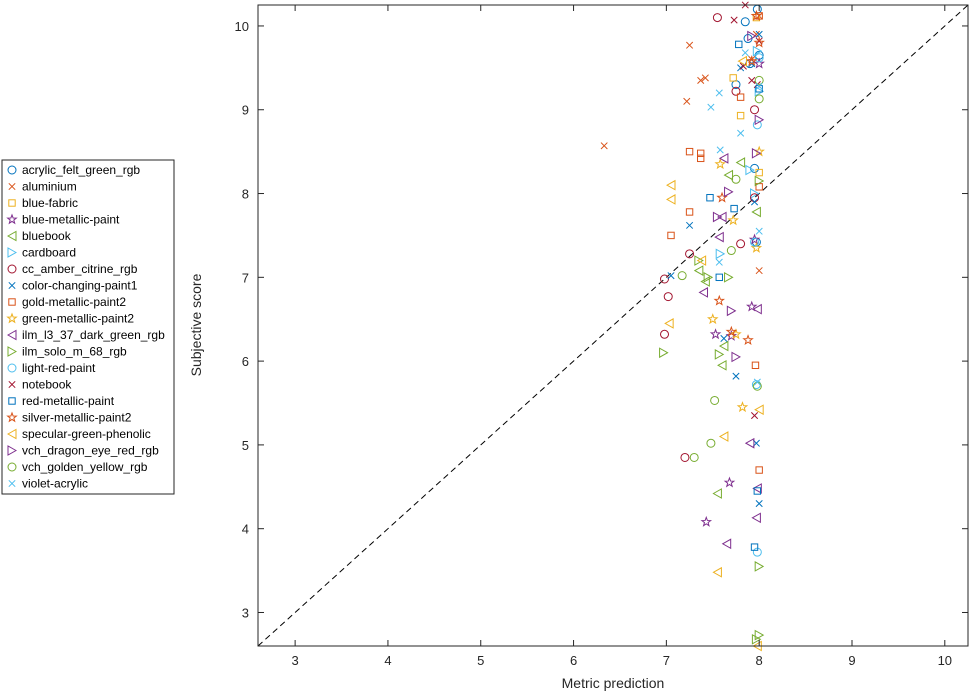 This screenshot has width=972, height=693. Describe the element at coordinates (759, 660) in the screenshot. I see `x-tick-label: 8` at that location.